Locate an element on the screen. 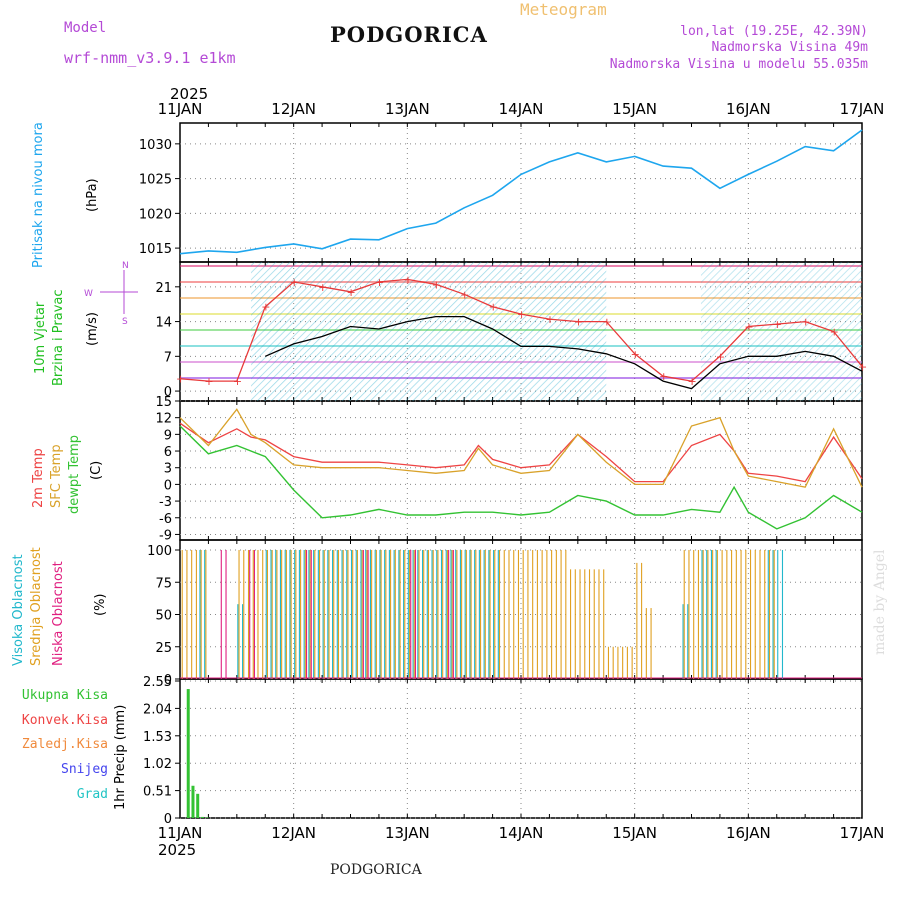 The image size is (900, 900). x-tick-bottom: 14JAN is located at coordinates (521, 833).